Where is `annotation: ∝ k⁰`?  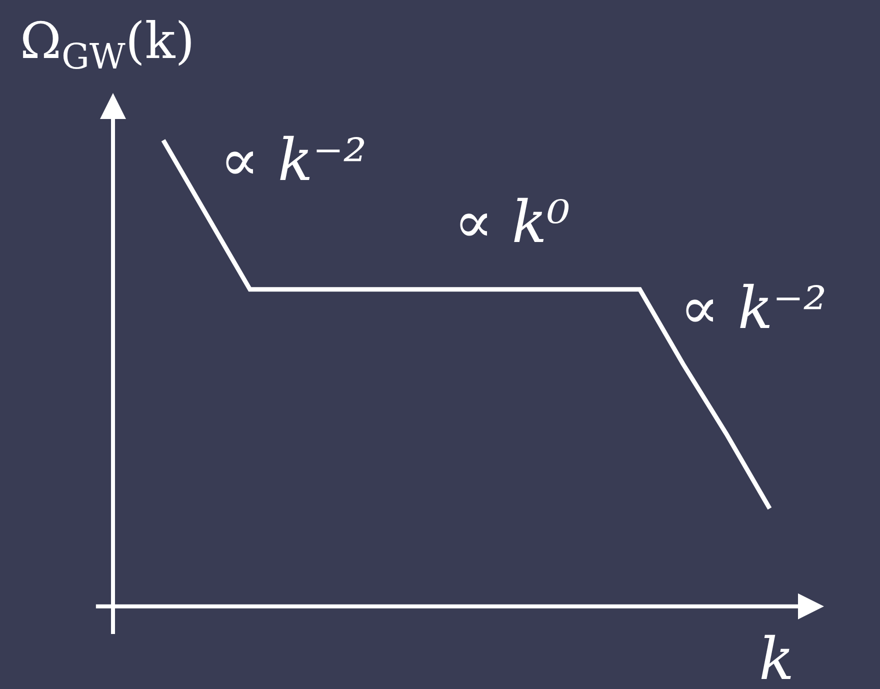 annotation: ∝ k⁰ is located at coordinates (512, 222).